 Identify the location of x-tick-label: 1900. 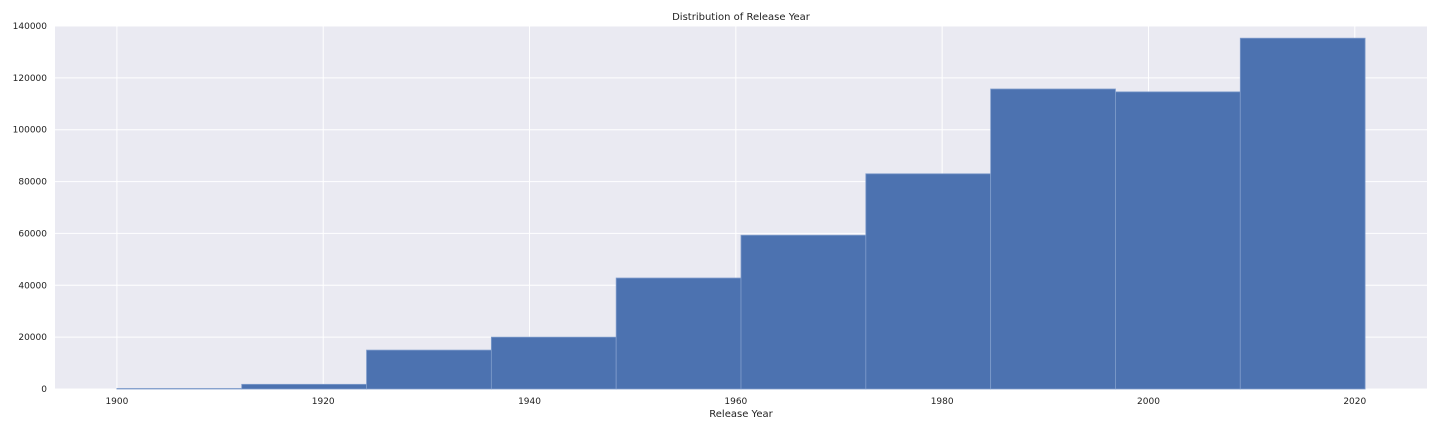
(116, 402).